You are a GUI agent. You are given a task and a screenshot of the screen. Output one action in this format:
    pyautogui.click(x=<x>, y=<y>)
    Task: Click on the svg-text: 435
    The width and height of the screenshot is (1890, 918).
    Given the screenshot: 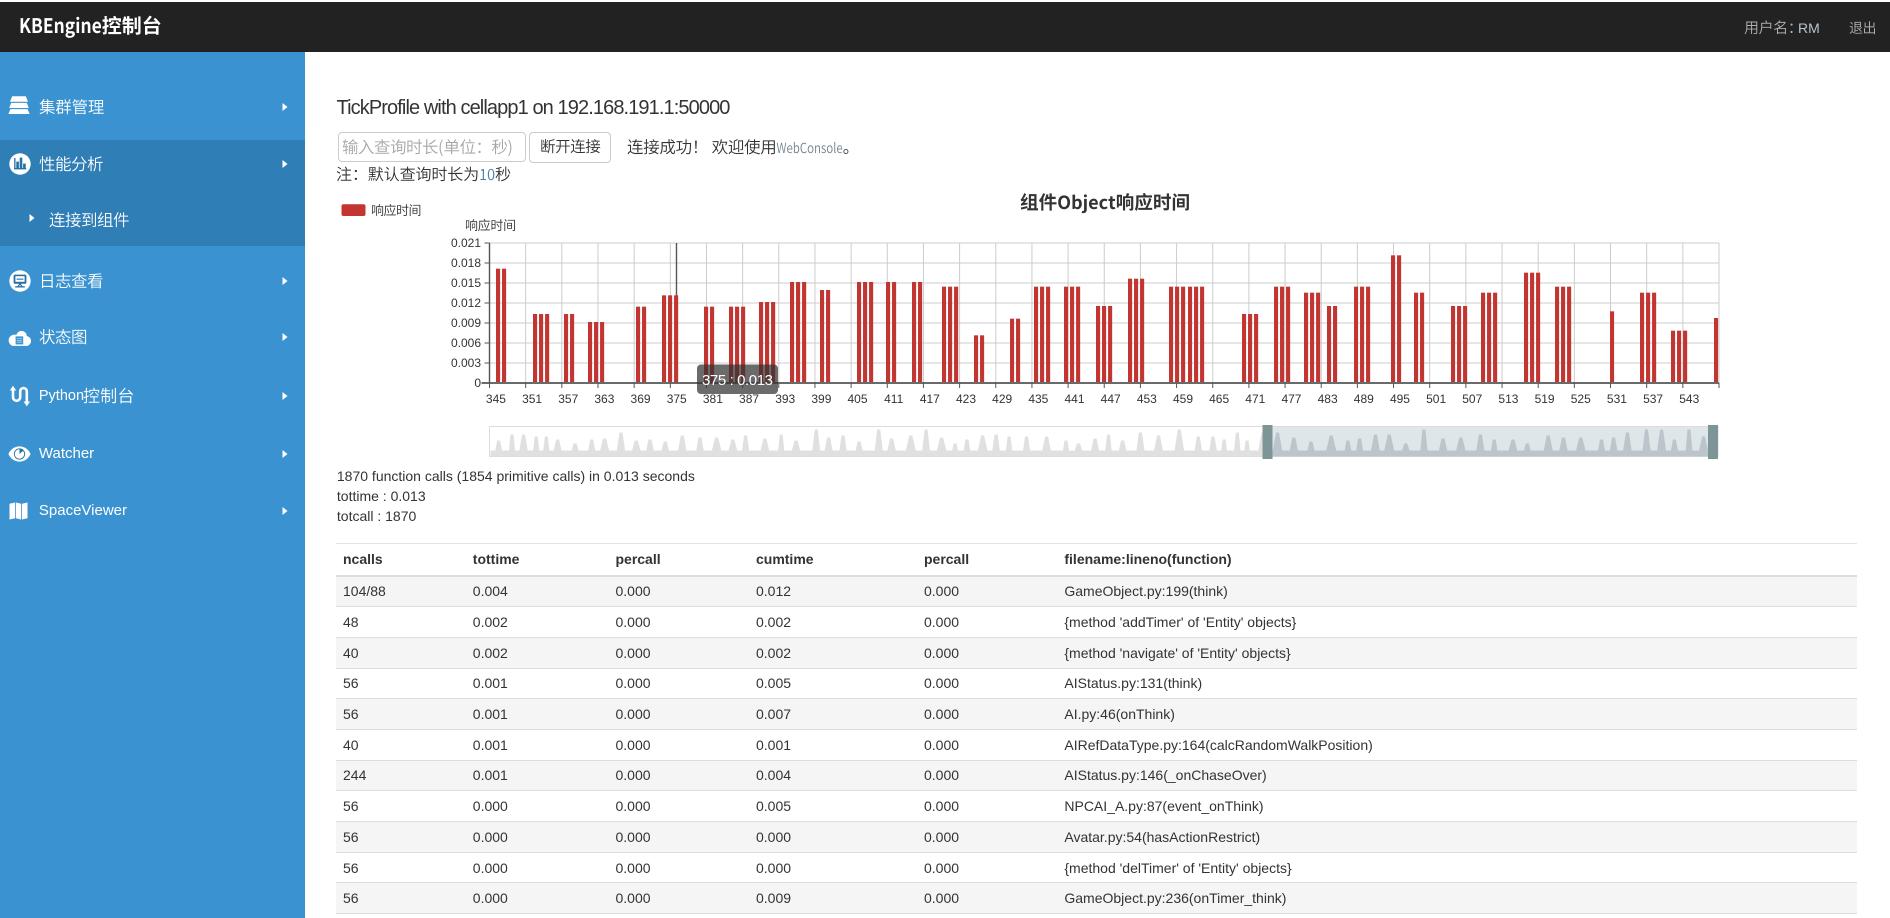 What is the action you would take?
    pyautogui.click(x=1038, y=399)
    